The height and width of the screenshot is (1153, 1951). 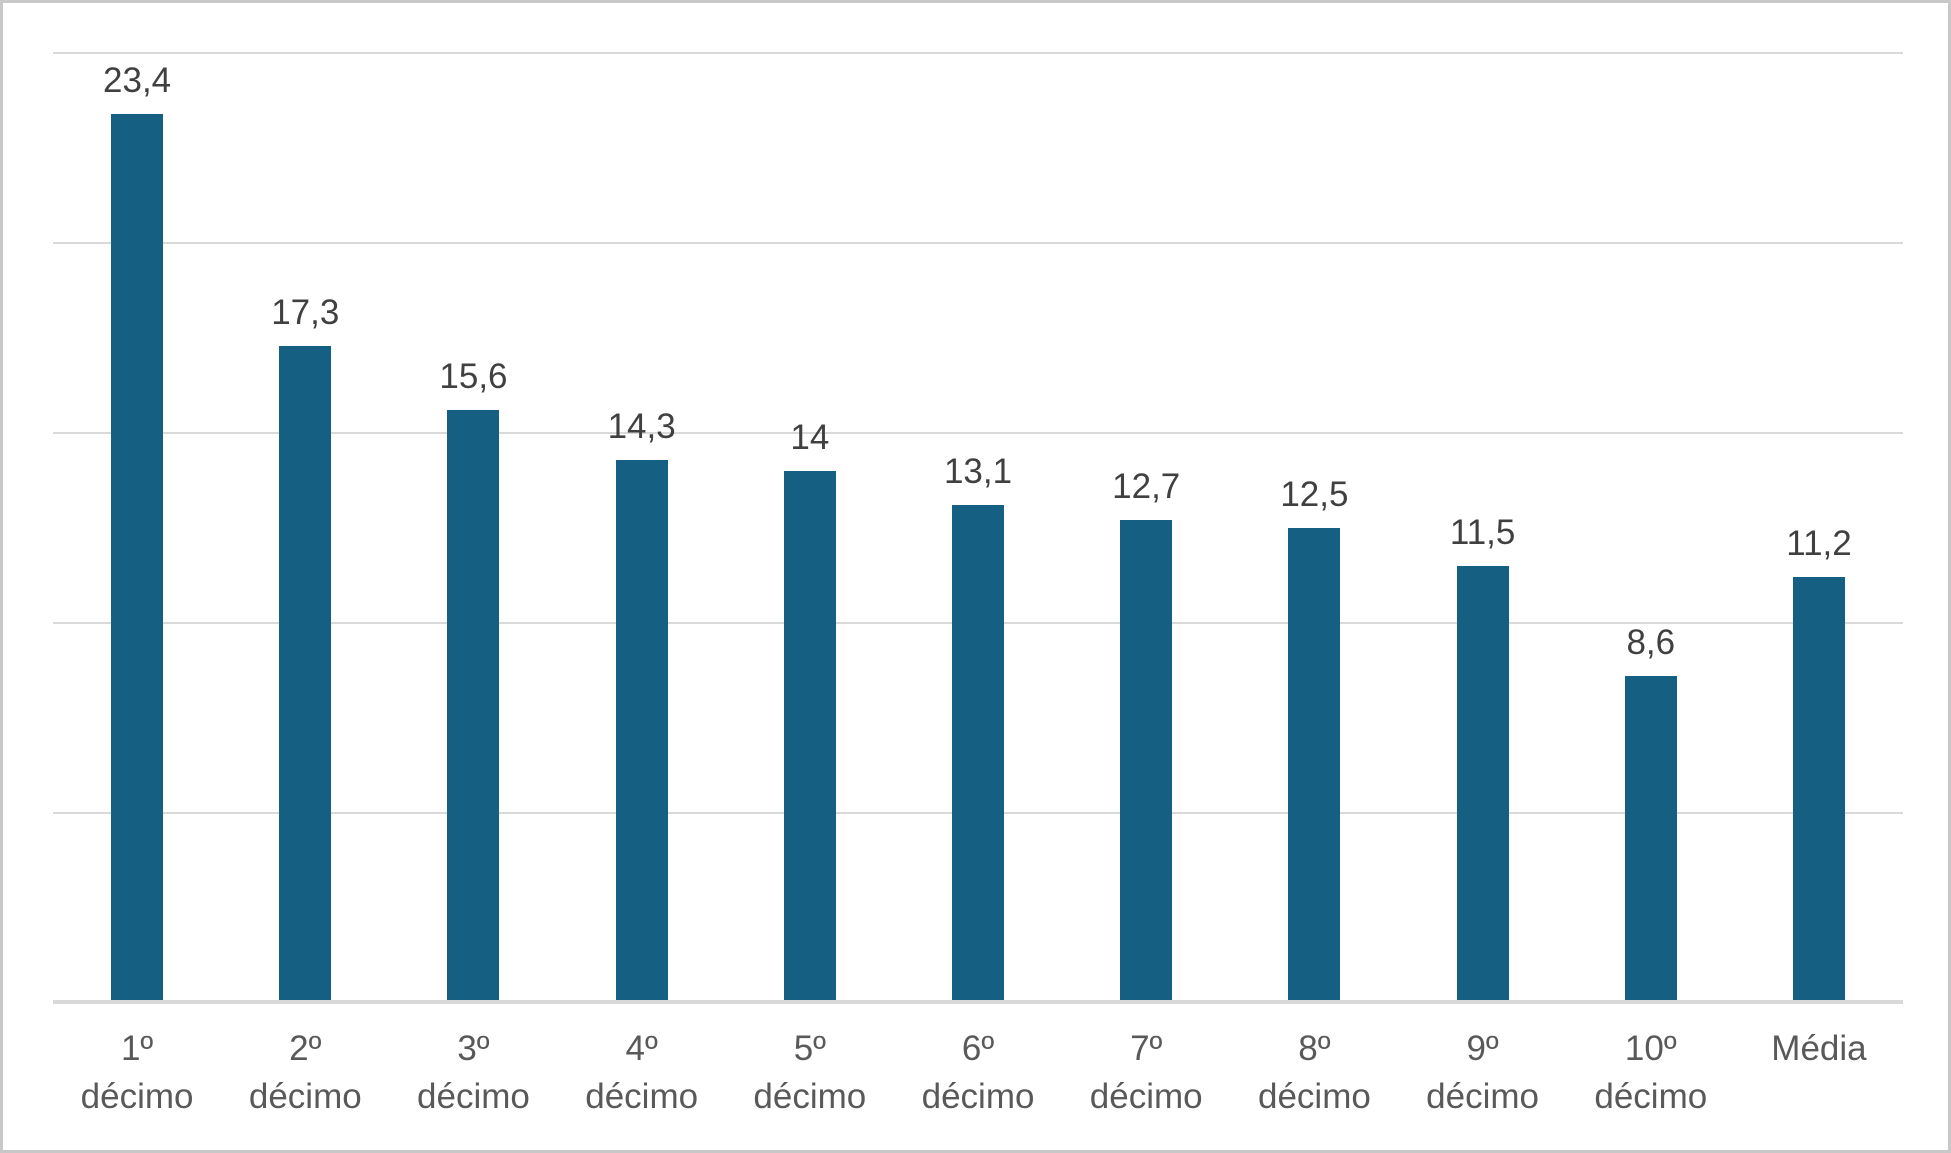 I want to click on data-label: 13,1, so click(x=978, y=472).